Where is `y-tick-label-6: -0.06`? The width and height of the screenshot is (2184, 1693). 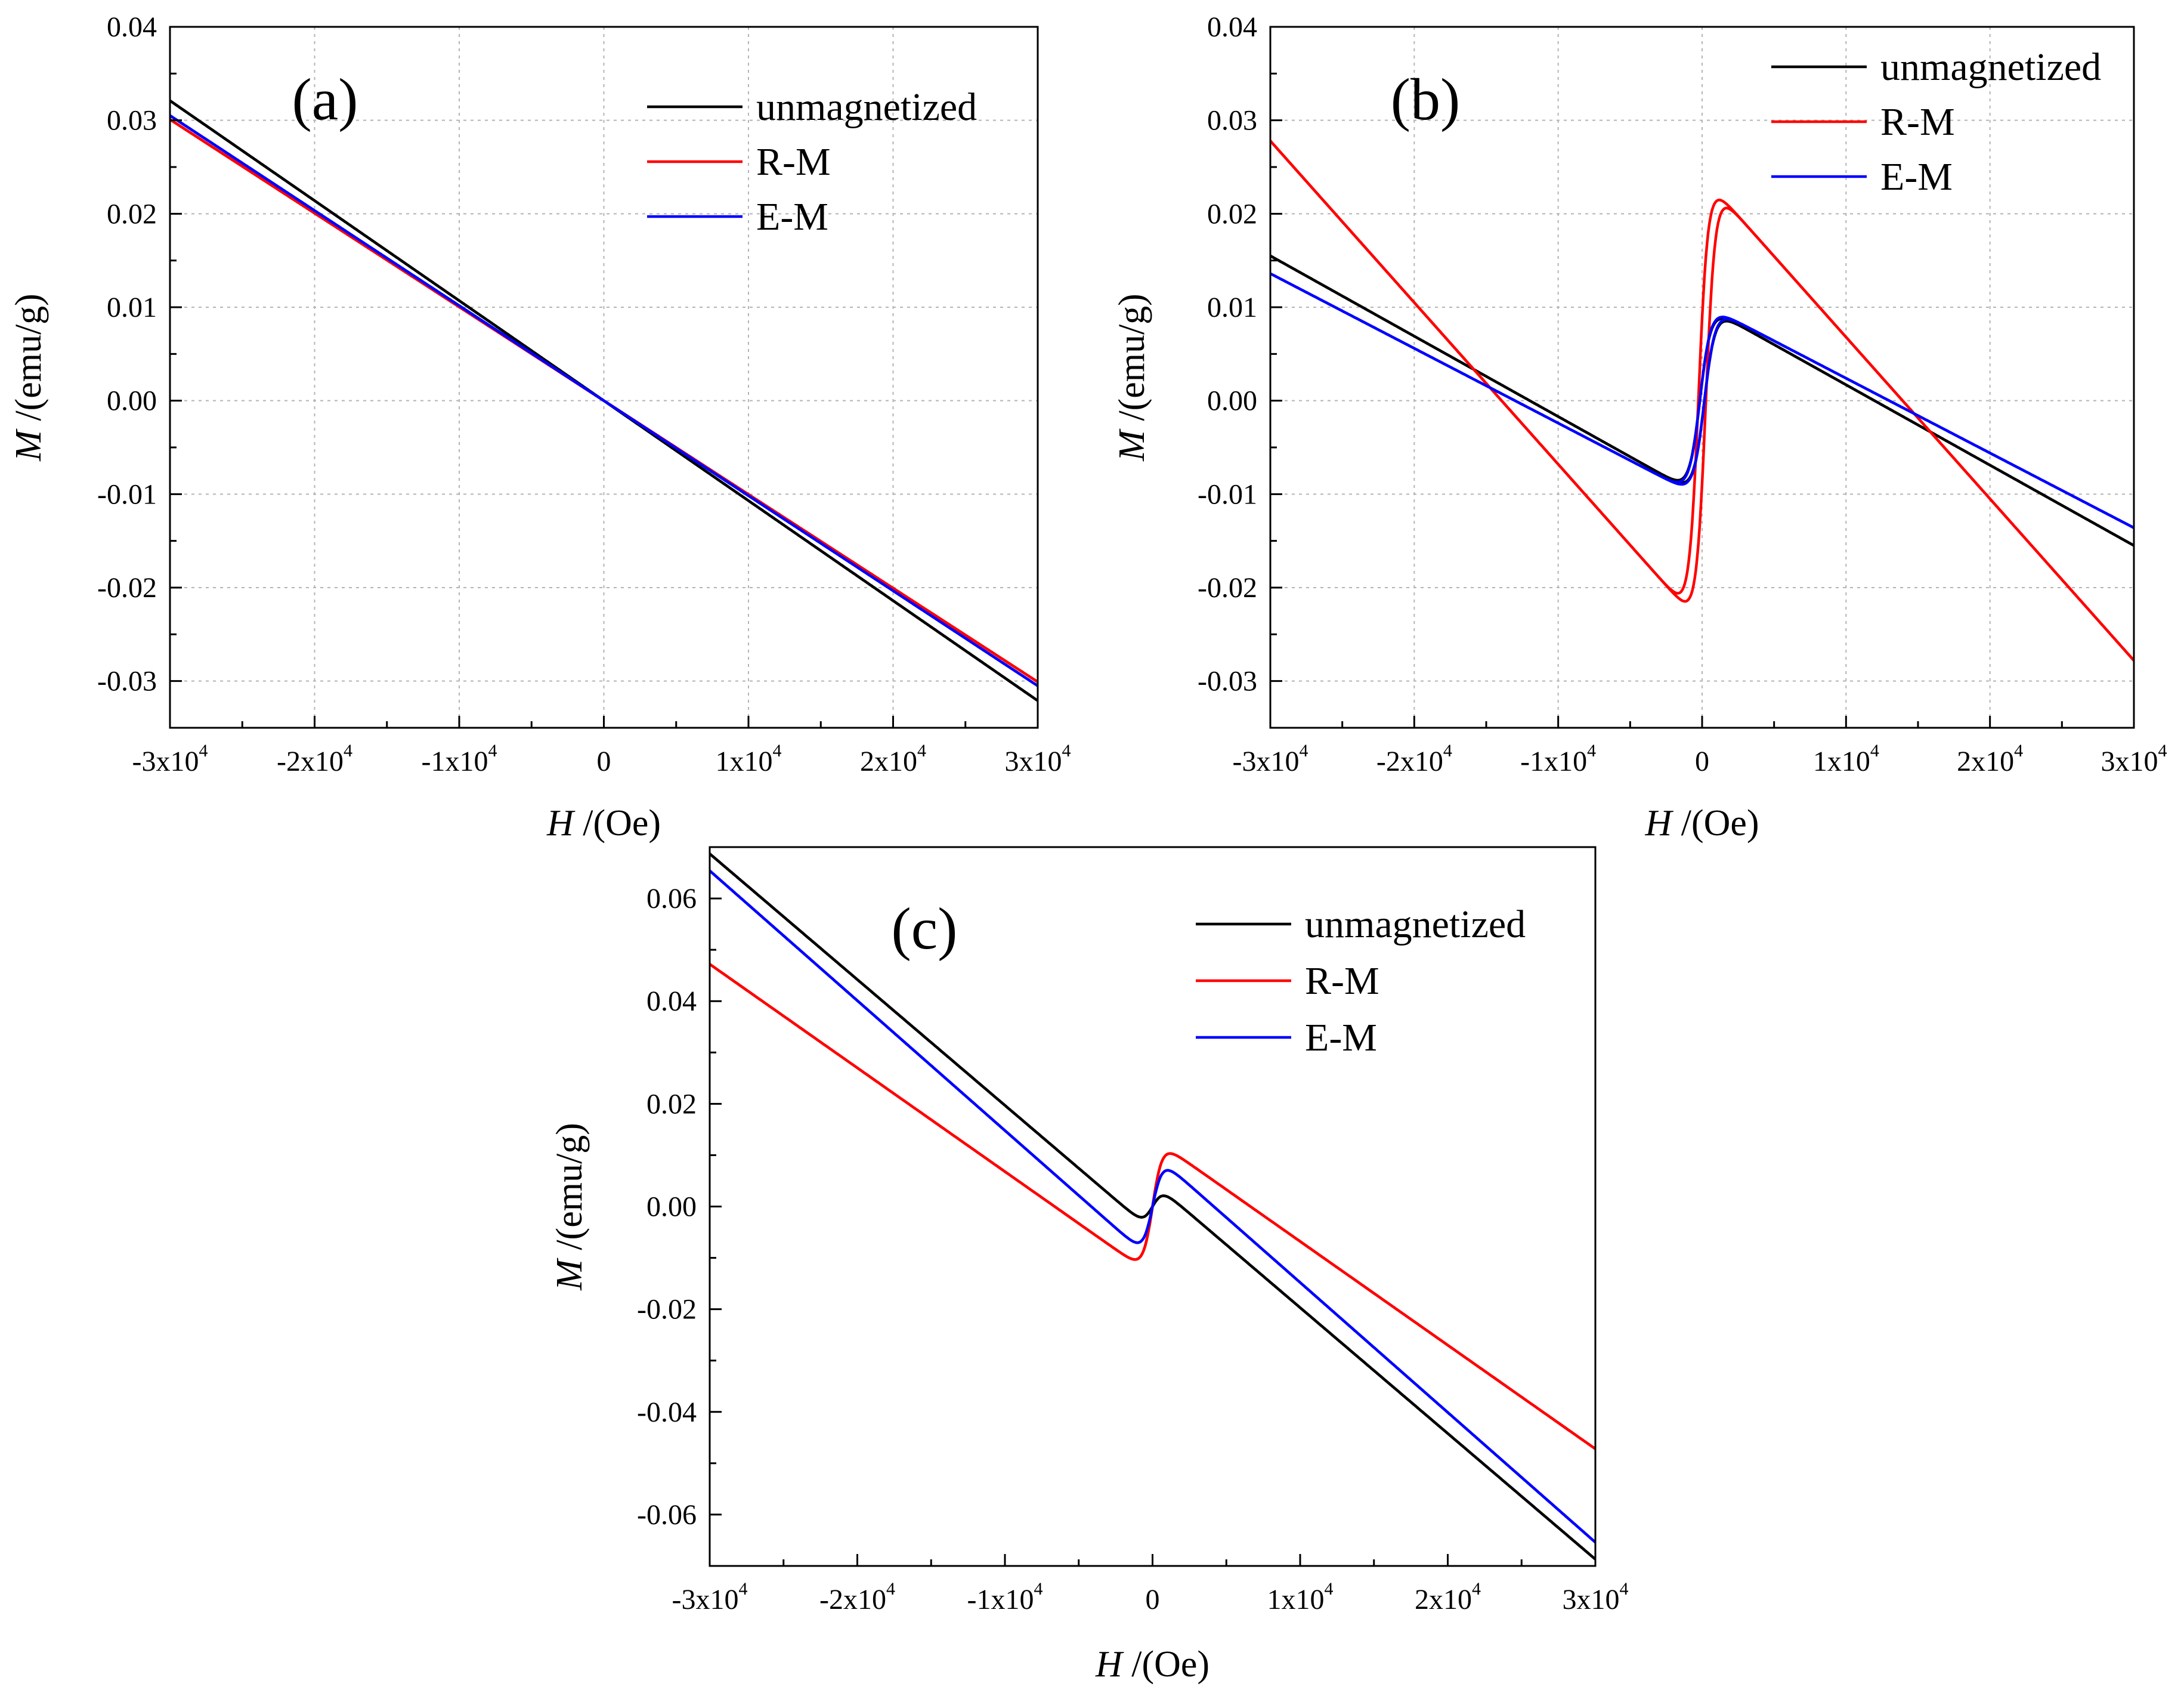
y-tick-label-6: -0.06 is located at coordinates (667, 1515).